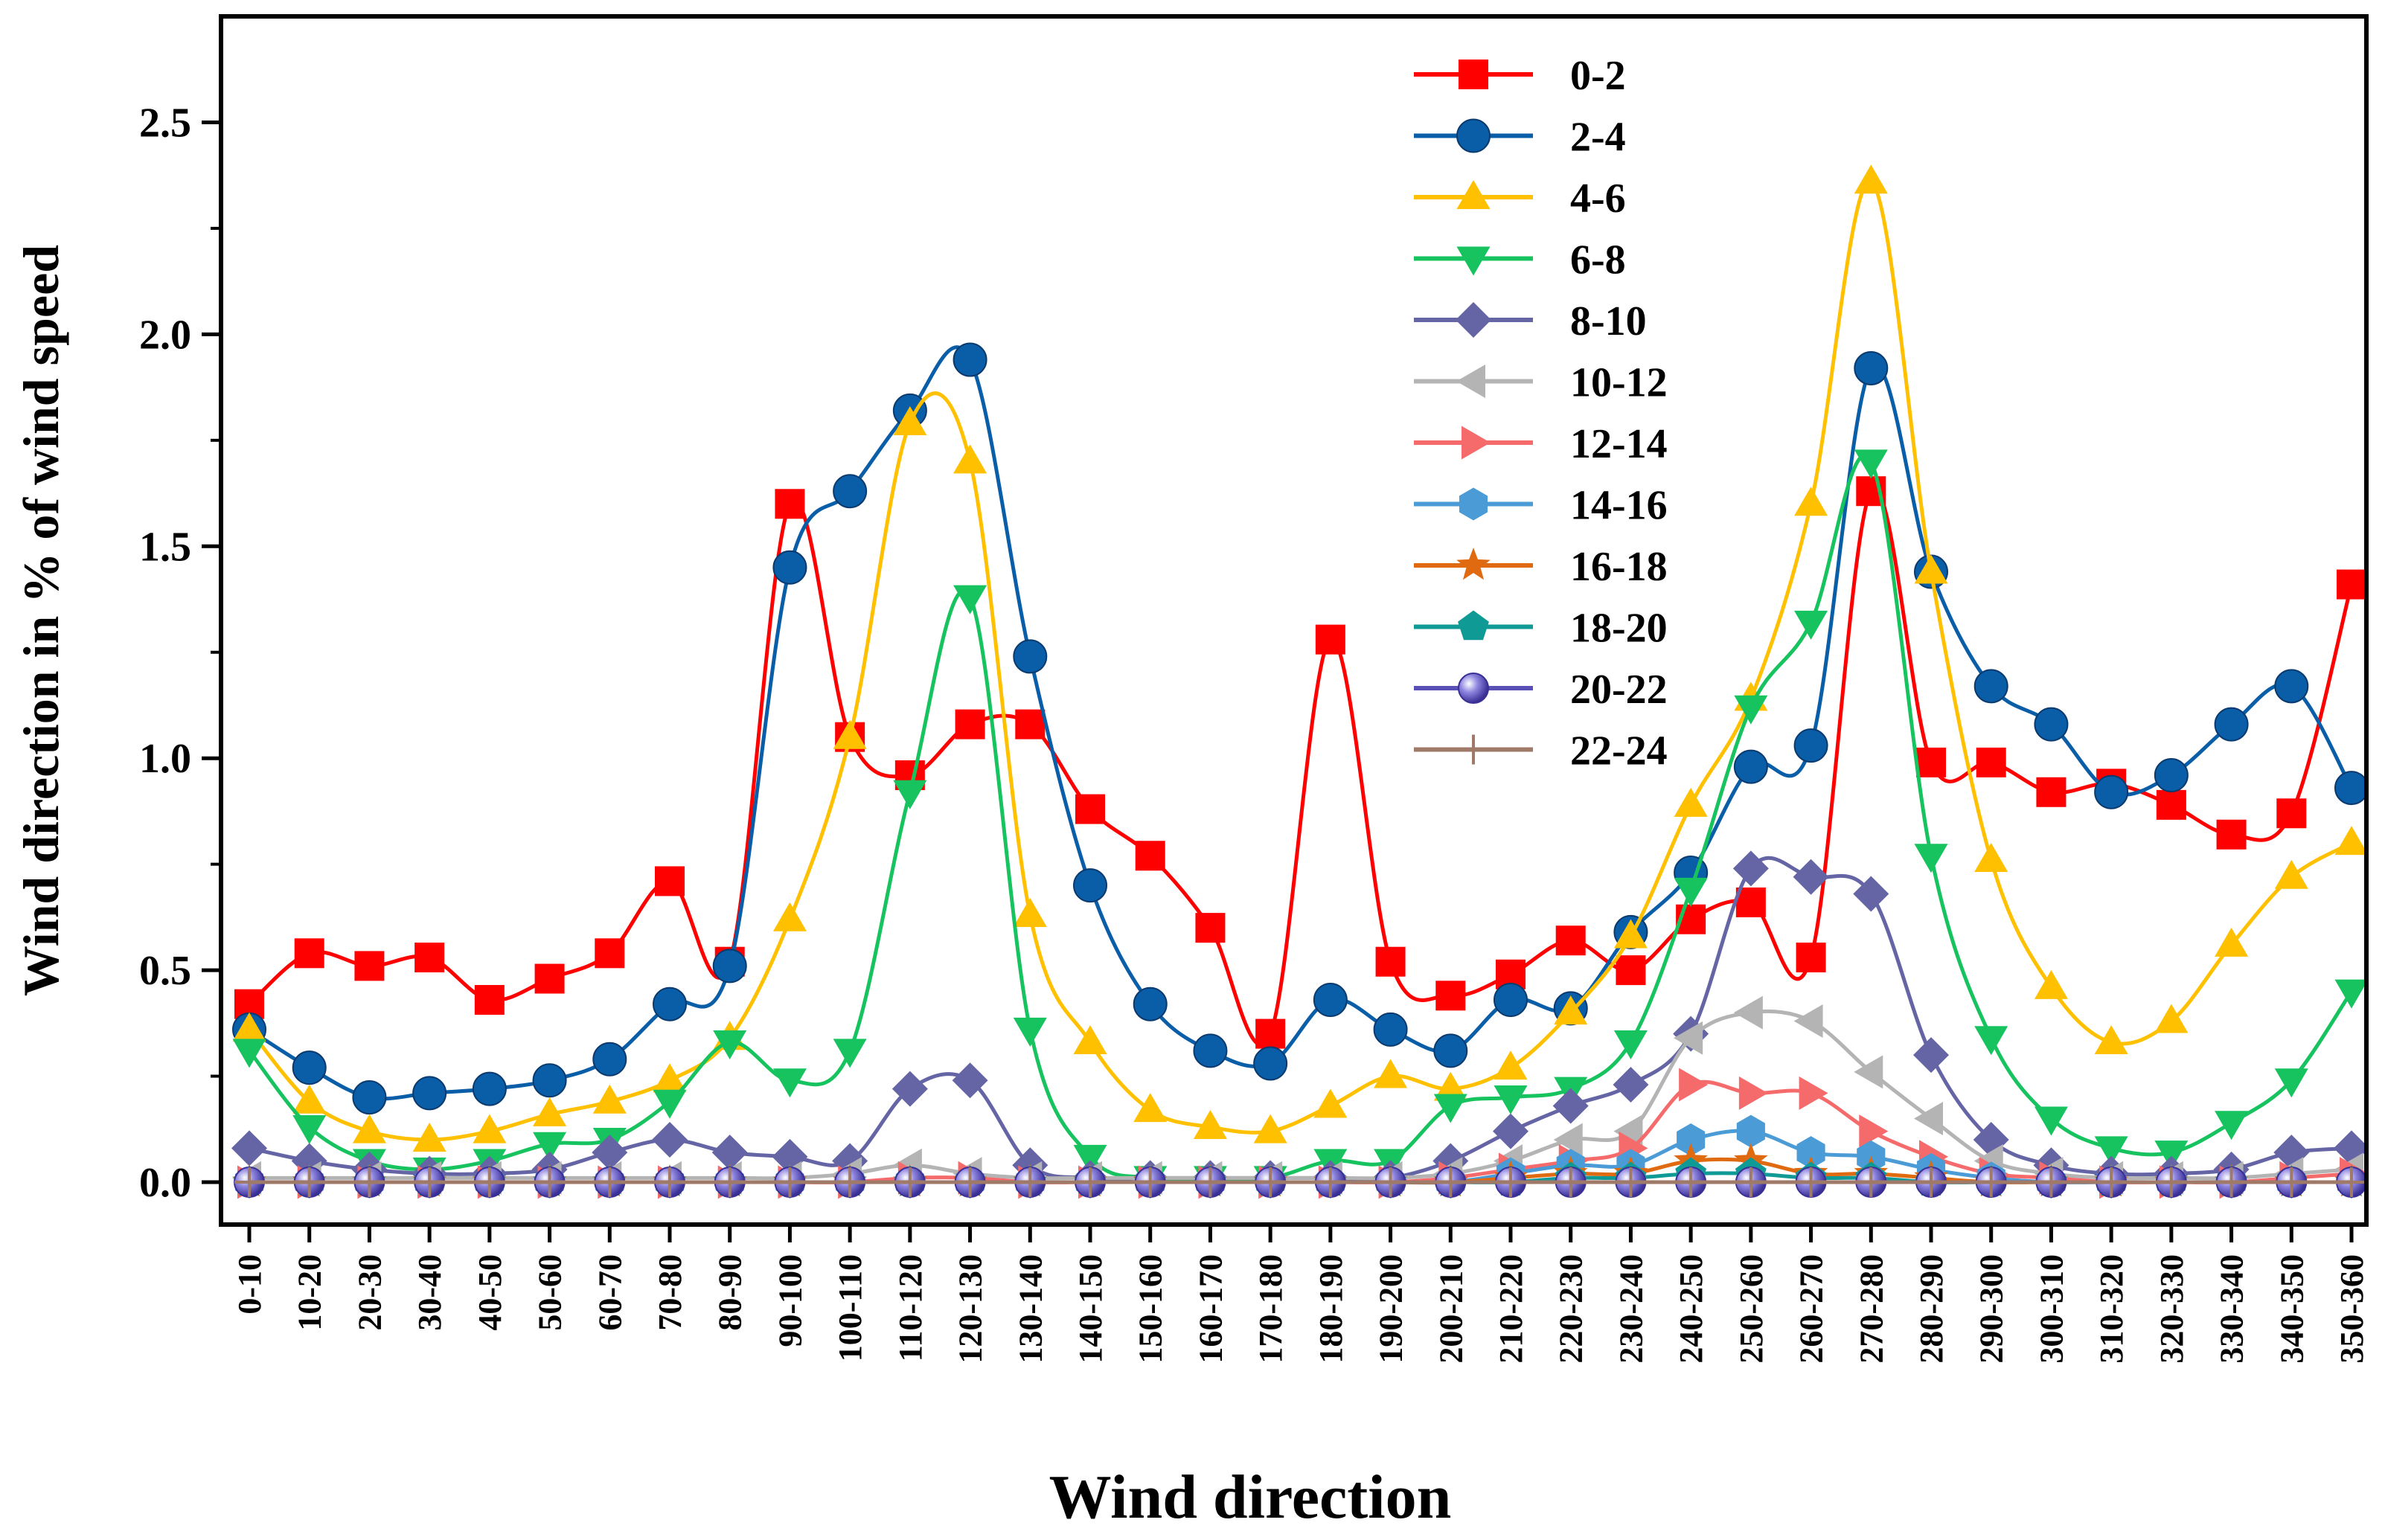 This screenshot has height=1540, width=2385. Describe the element at coordinates (1751, 1309) in the screenshot. I see `x-tick-label: 250-260` at that location.